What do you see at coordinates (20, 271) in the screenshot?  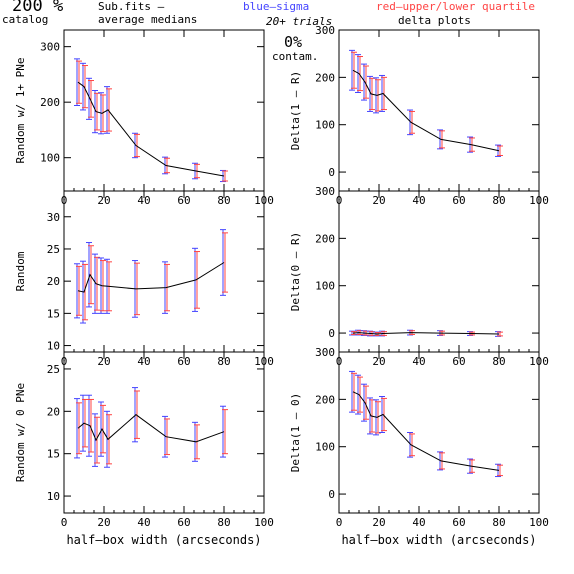 I see `y-axis-label: Random` at bounding box center [20, 271].